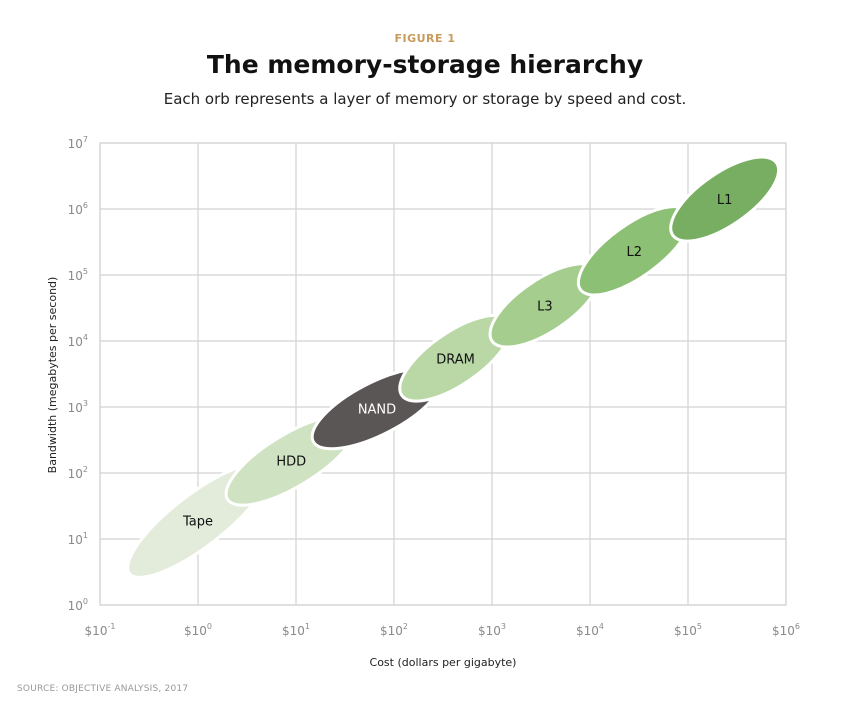 The height and width of the screenshot is (708, 850). I want to click on x-tick-label: $106, so click(786, 630).